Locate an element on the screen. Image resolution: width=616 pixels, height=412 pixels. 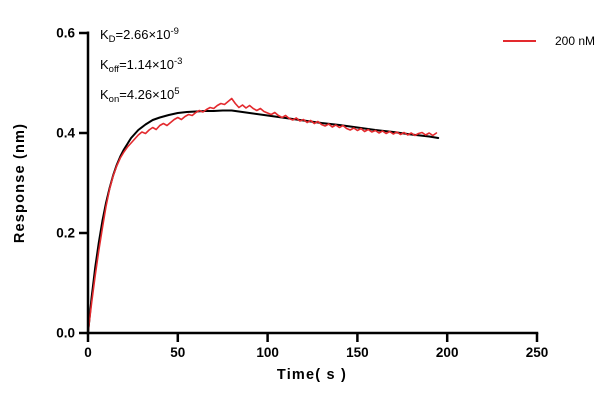
y-tick-label: 0.2 is located at coordinates (65, 233).